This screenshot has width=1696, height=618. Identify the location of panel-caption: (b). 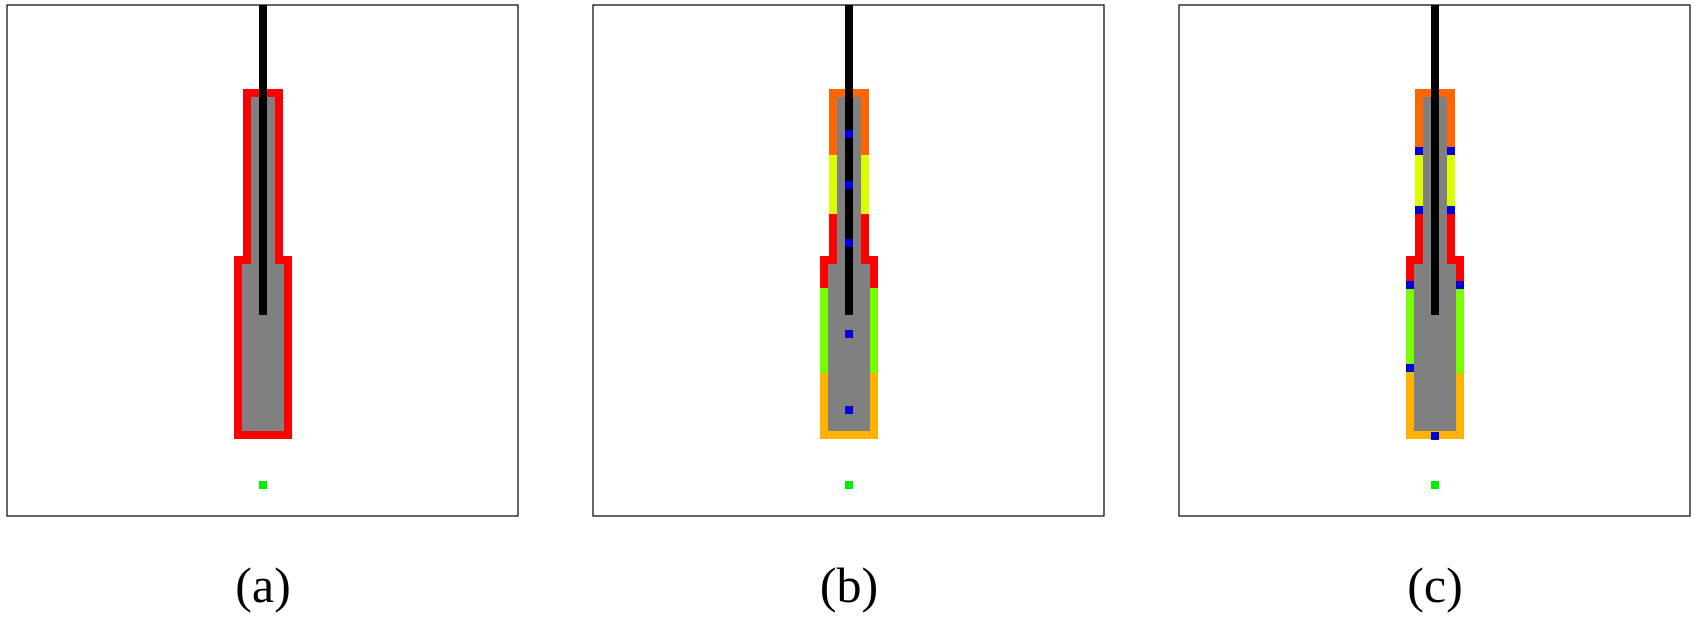
(849, 585).